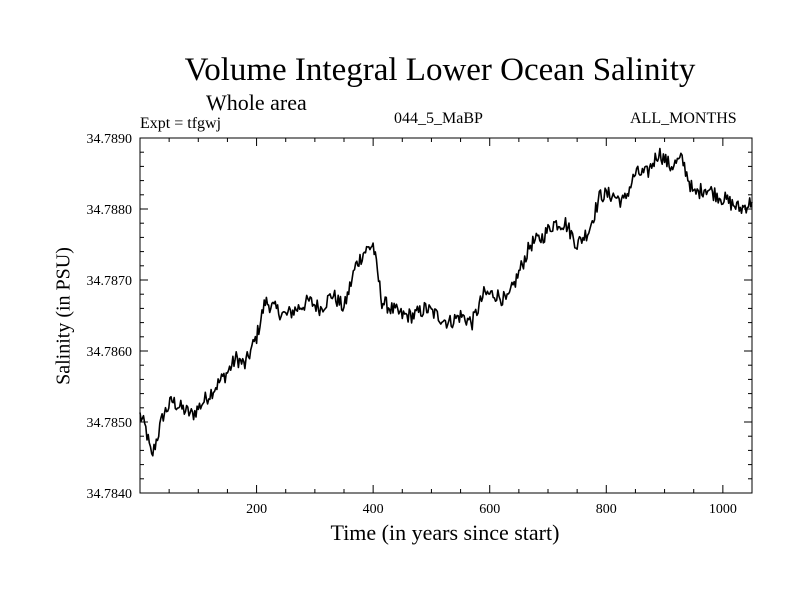 This screenshot has height=600, width=800. What do you see at coordinates (683, 118) in the screenshot?
I see `months-label: ALL_MONTHS` at bounding box center [683, 118].